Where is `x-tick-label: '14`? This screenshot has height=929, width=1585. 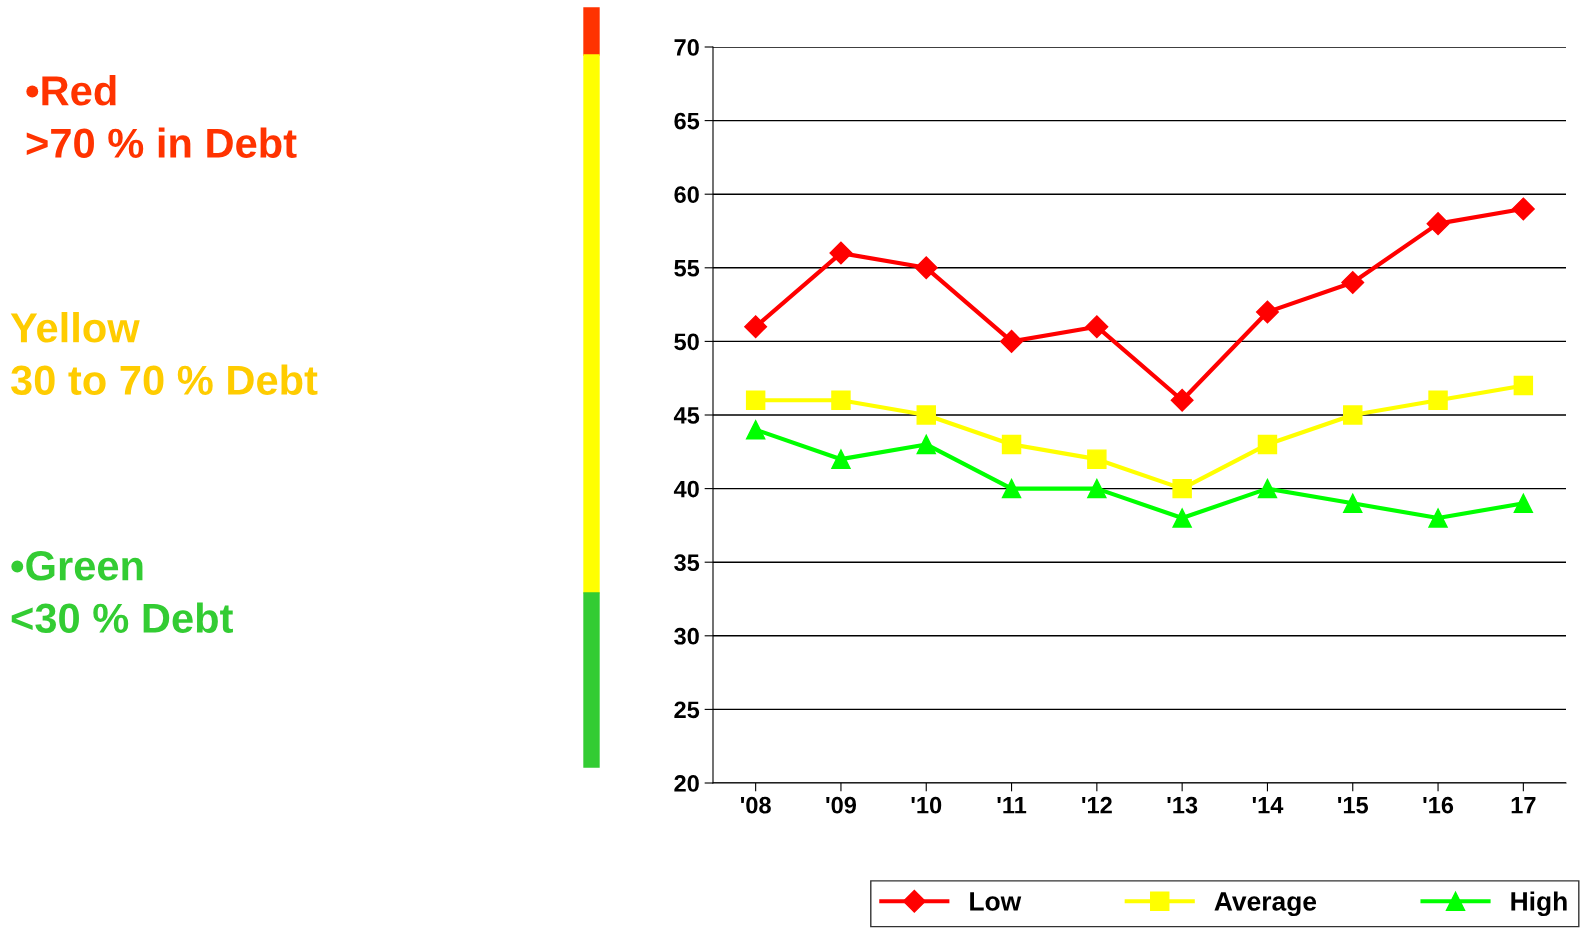
x-tick-label: '14 is located at coordinates (1268, 805).